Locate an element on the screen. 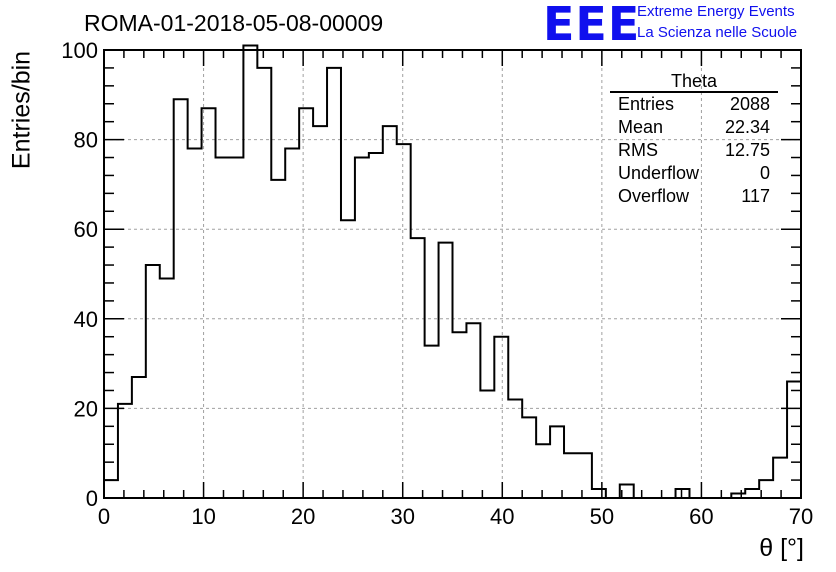 The height and width of the screenshot is (572, 836). y-tick-label: 40 is located at coordinates (86, 319).